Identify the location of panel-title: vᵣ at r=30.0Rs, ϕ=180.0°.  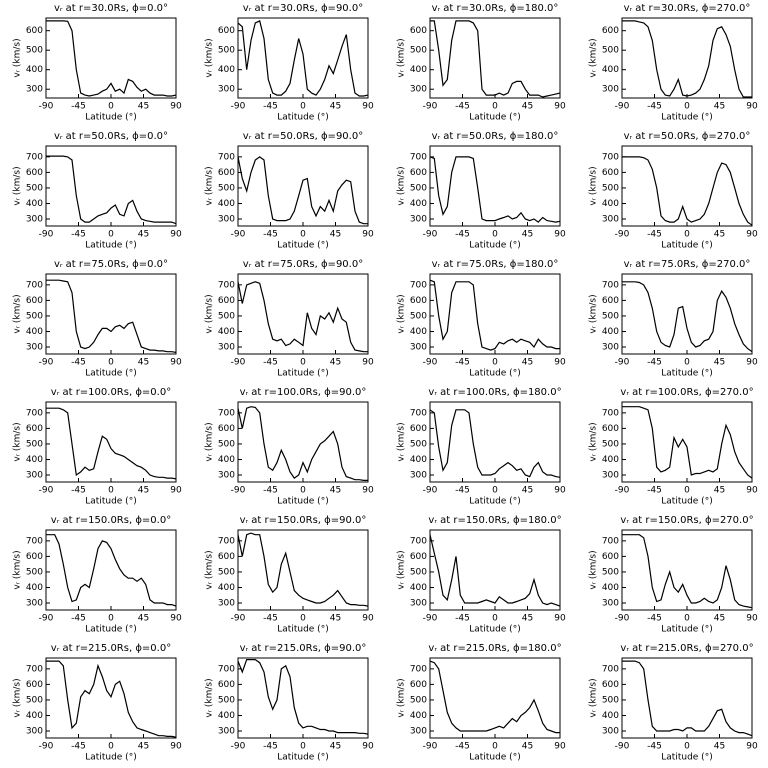
(495, 8).